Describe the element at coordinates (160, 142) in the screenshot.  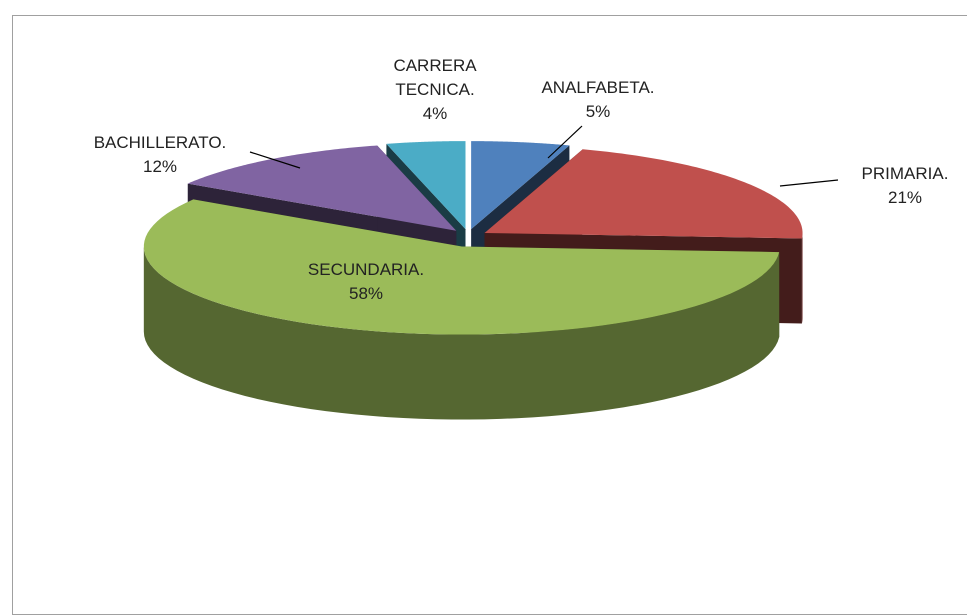
I see `category-label: BACHILLERATO.` at that location.